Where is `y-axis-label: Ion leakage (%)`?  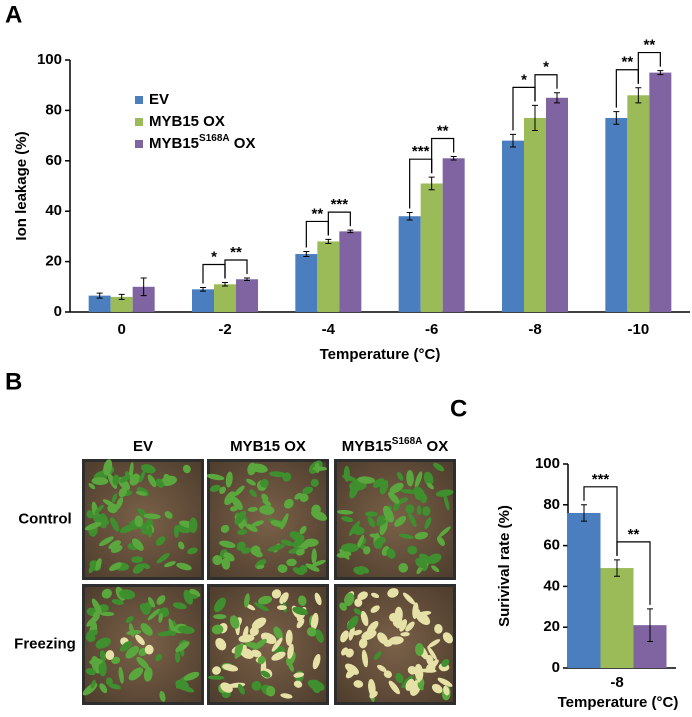 y-axis-label: Ion leakage (%) is located at coordinates (21, 185).